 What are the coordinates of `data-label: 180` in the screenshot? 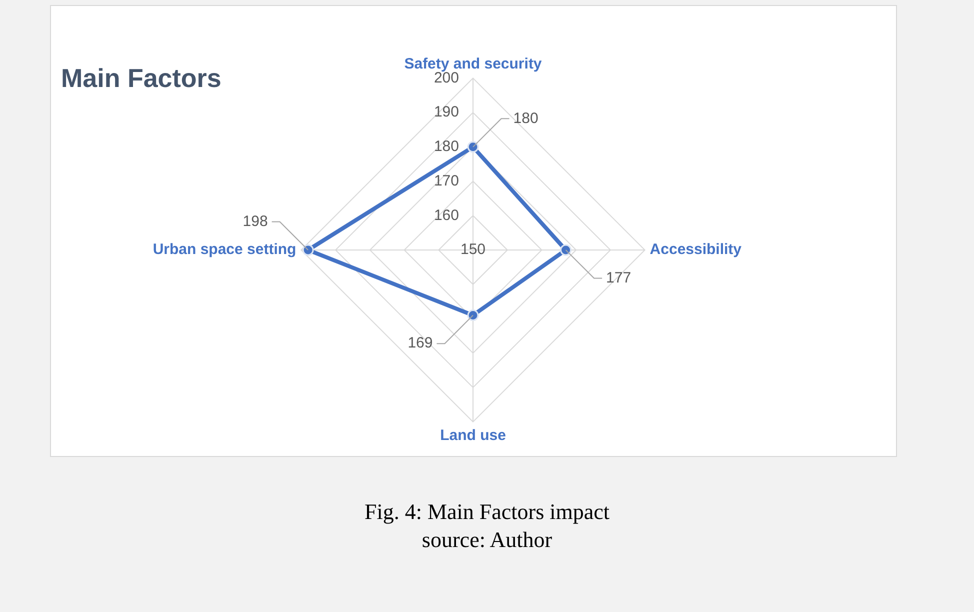 It's located at (525, 118).